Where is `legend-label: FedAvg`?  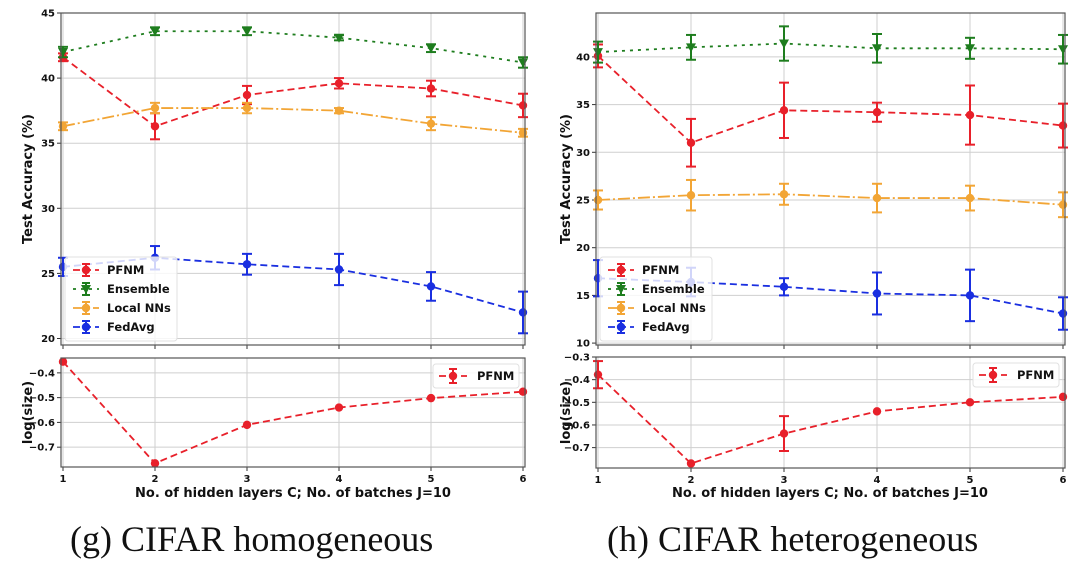
legend-label: FedAvg is located at coordinates (131, 327).